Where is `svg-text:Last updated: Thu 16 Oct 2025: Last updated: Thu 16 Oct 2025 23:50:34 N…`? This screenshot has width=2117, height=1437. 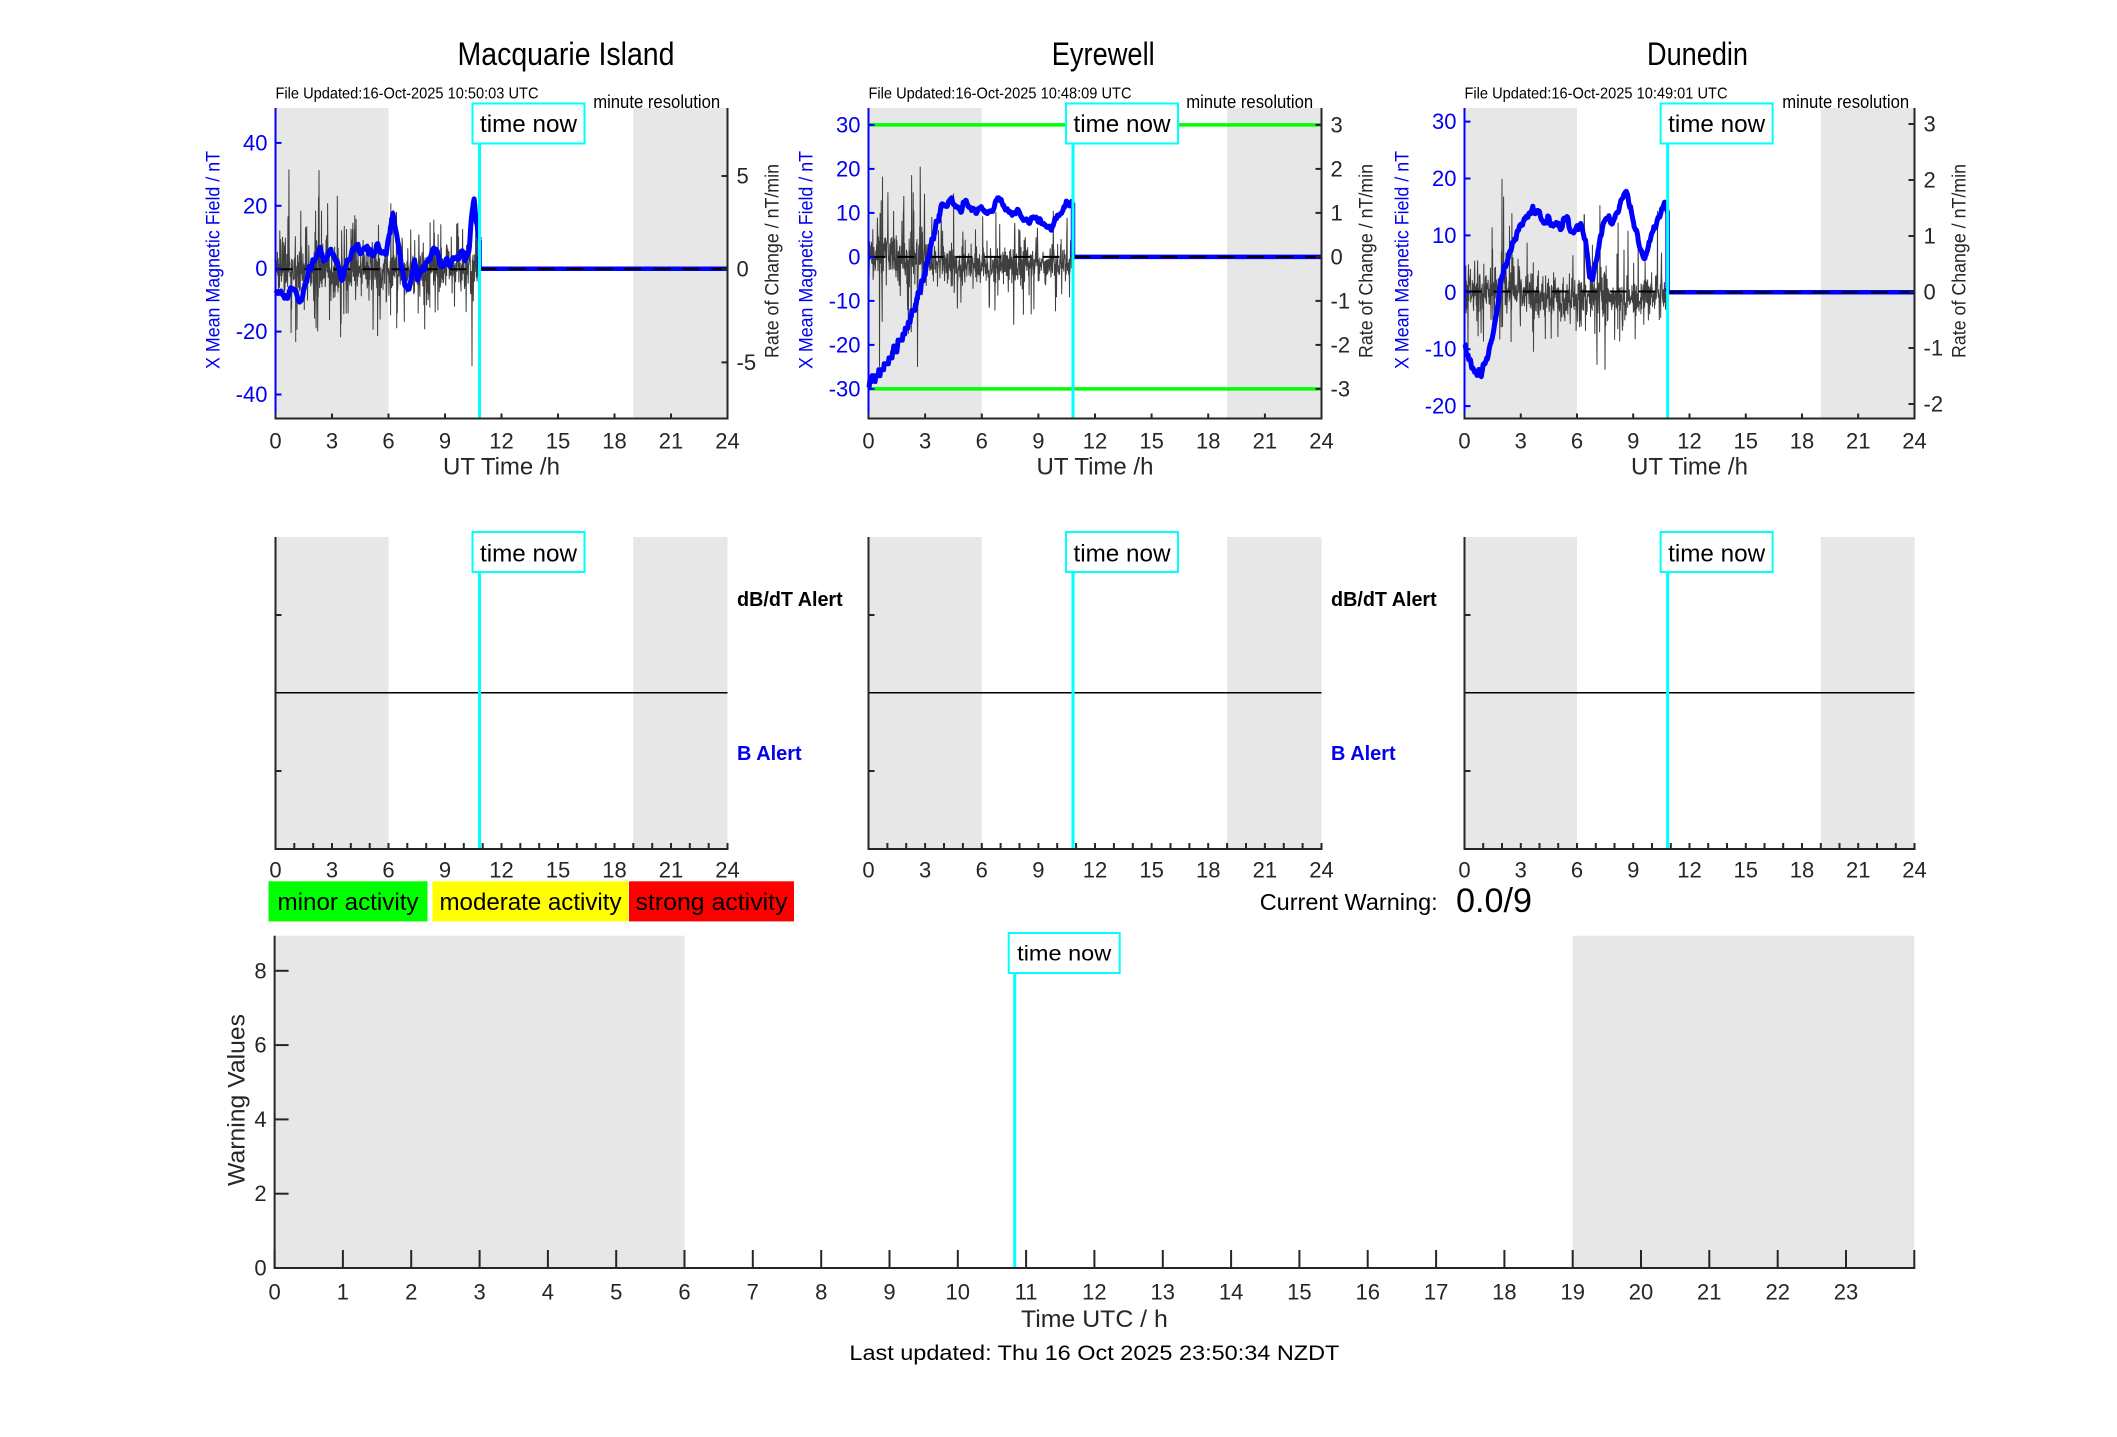 svg-text:Last updated: Thu 16 Oct 2025: Last updated: Thu 16 Oct 2025 23:50:34 N… is located at coordinates (1094, 1353).